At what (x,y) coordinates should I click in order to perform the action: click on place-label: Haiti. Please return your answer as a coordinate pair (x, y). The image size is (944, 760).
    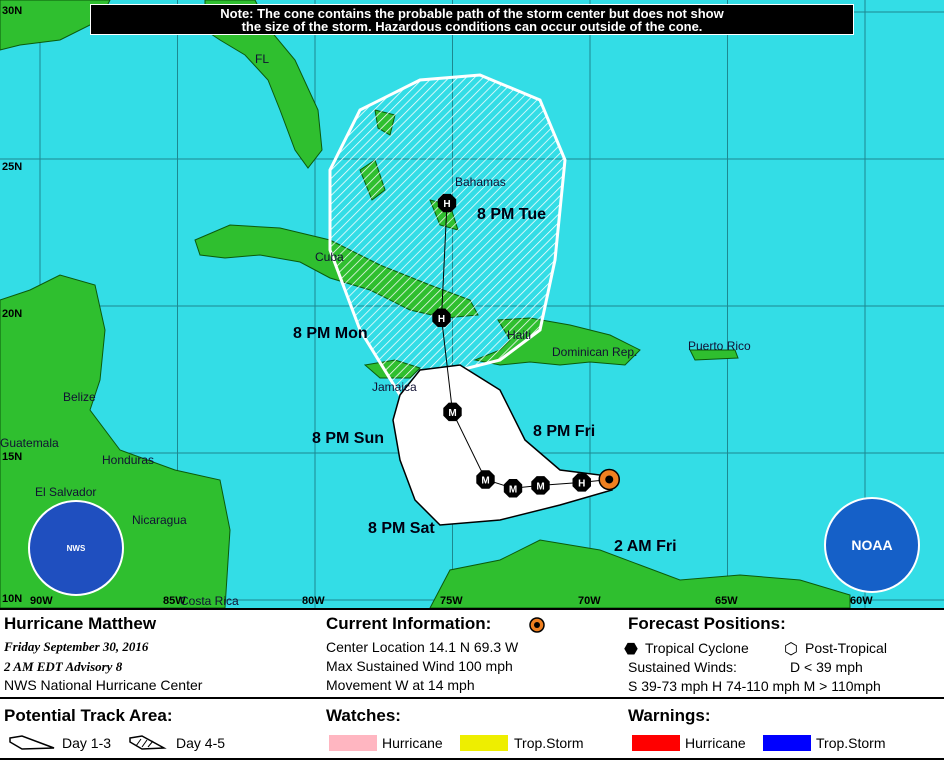
    Looking at the image, I should click on (519, 335).